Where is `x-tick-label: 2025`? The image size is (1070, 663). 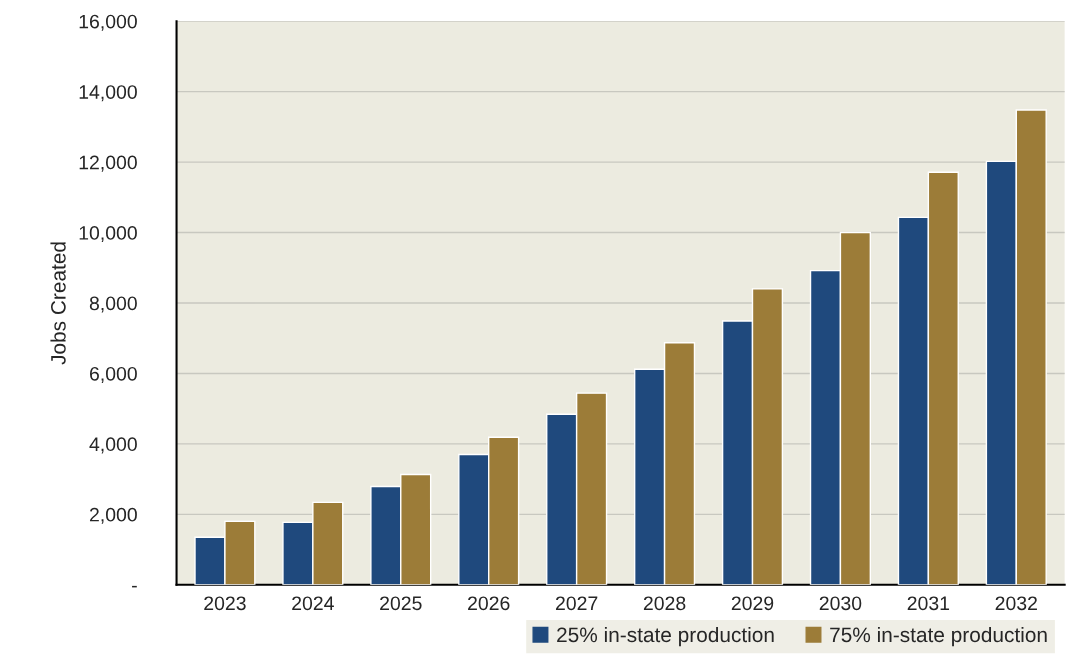 x-tick-label: 2025 is located at coordinates (401, 603).